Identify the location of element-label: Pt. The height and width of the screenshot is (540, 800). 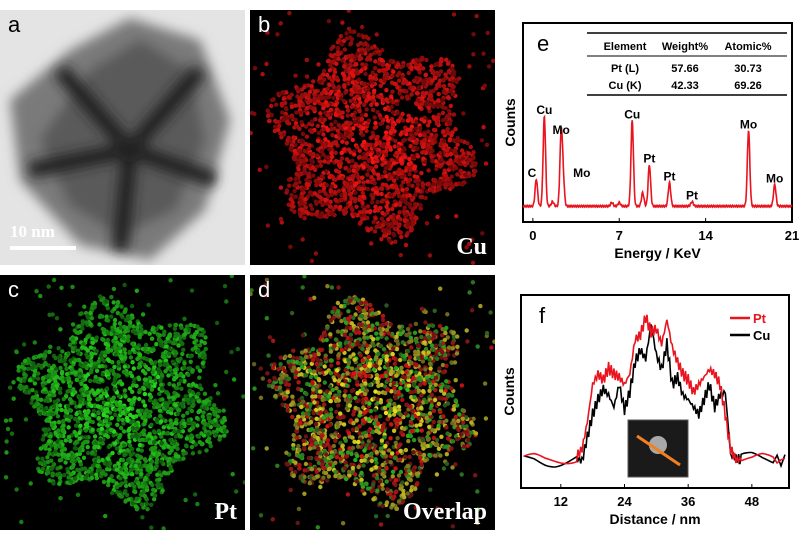
(225, 512).